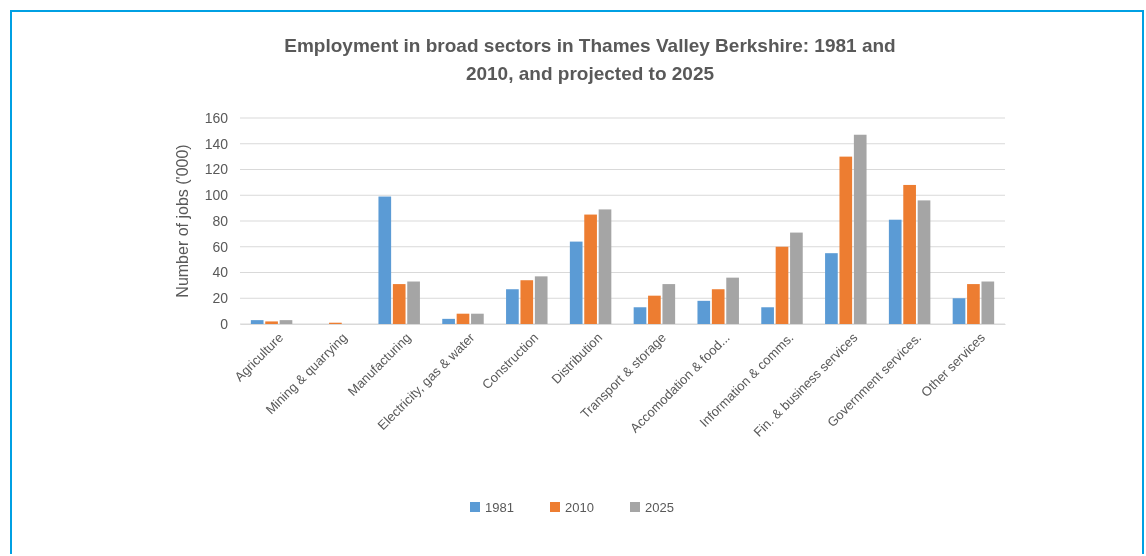  What do you see at coordinates (182, 221) in the screenshot?
I see `y-axis-title: Number of jobs ('000)` at bounding box center [182, 221].